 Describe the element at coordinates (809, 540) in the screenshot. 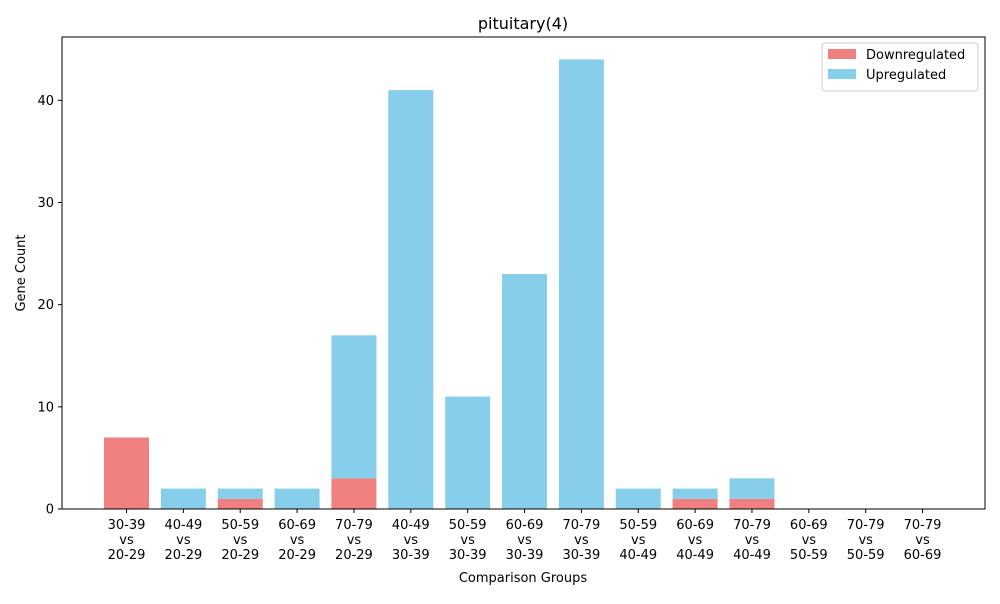

I see `x-tick-label: 60-69 vs 50-59` at that location.